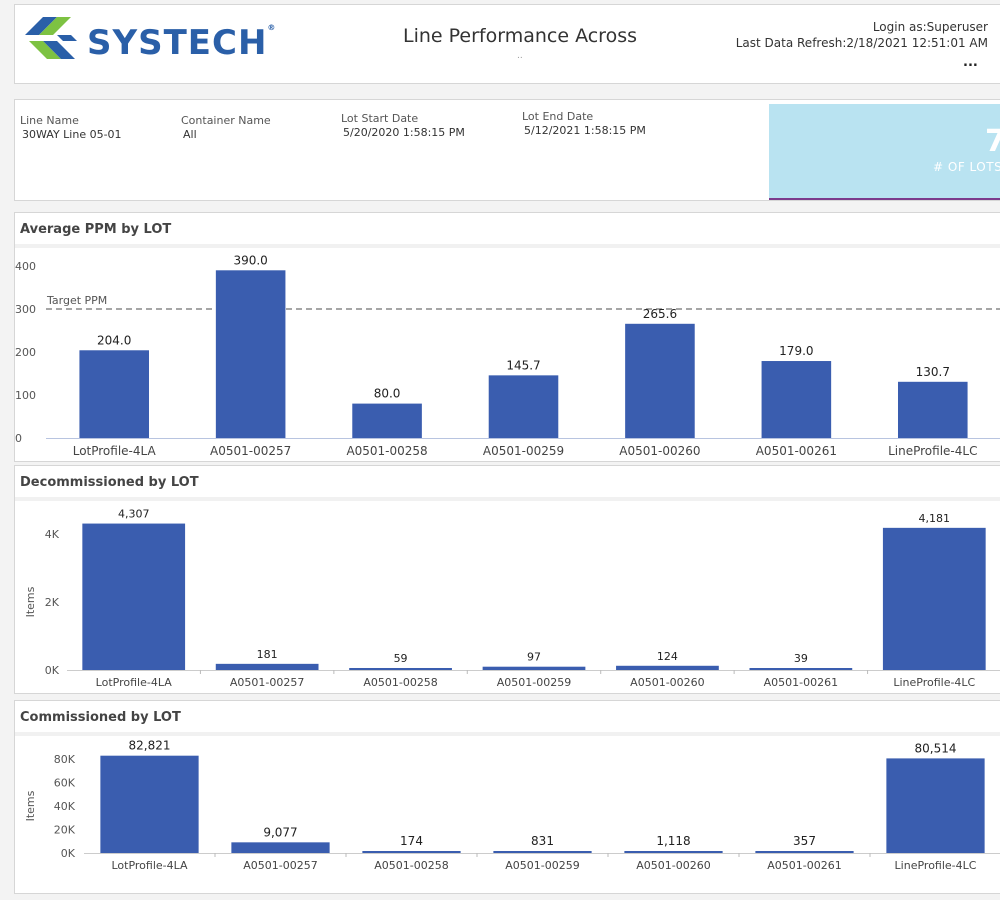  What do you see at coordinates (25, 266) in the screenshot?
I see `y-tick-label: 400` at bounding box center [25, 266].